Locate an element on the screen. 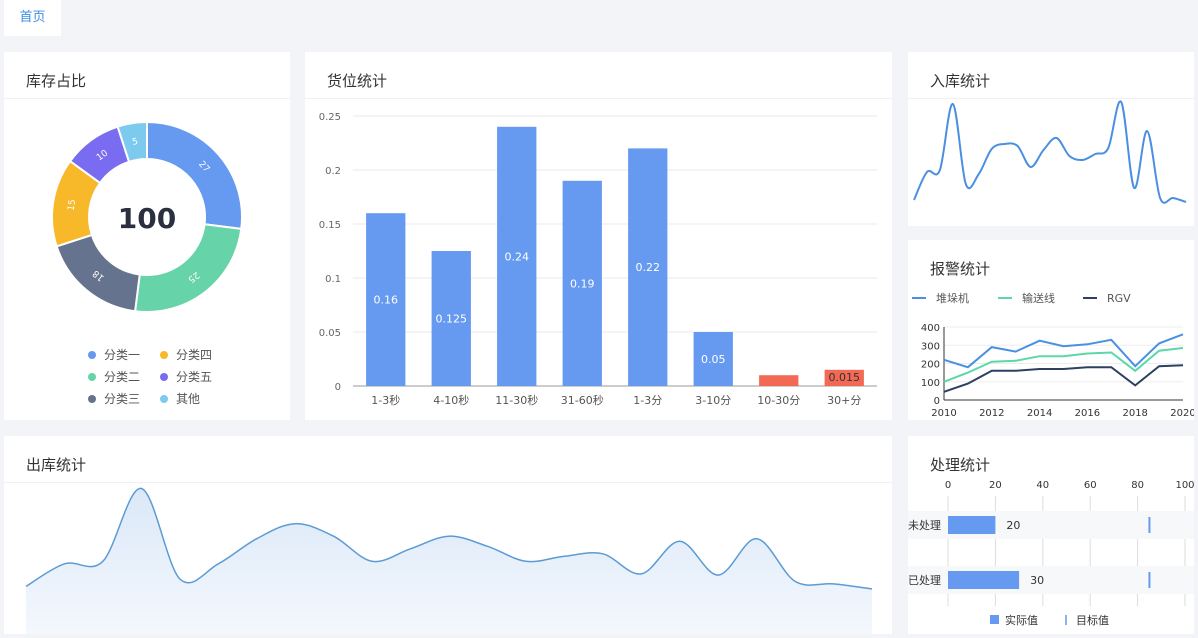 This screenshot has height=638, width=1198. x-tick-label: 1-3分 is located at coordinates (647, 400).